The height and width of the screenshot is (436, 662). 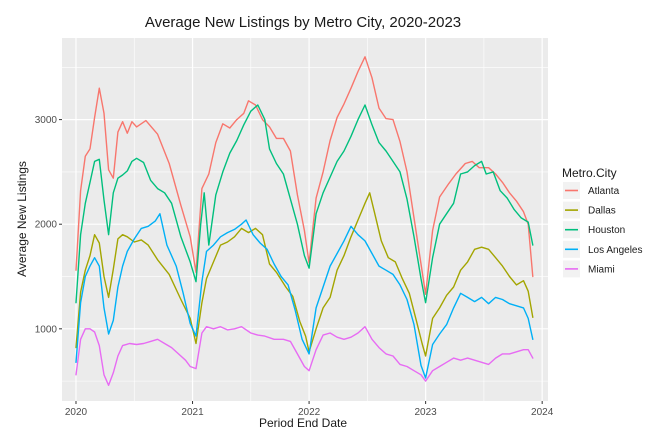 I want to click on legend-label-houston: Houston, so click(x=606, y=230).